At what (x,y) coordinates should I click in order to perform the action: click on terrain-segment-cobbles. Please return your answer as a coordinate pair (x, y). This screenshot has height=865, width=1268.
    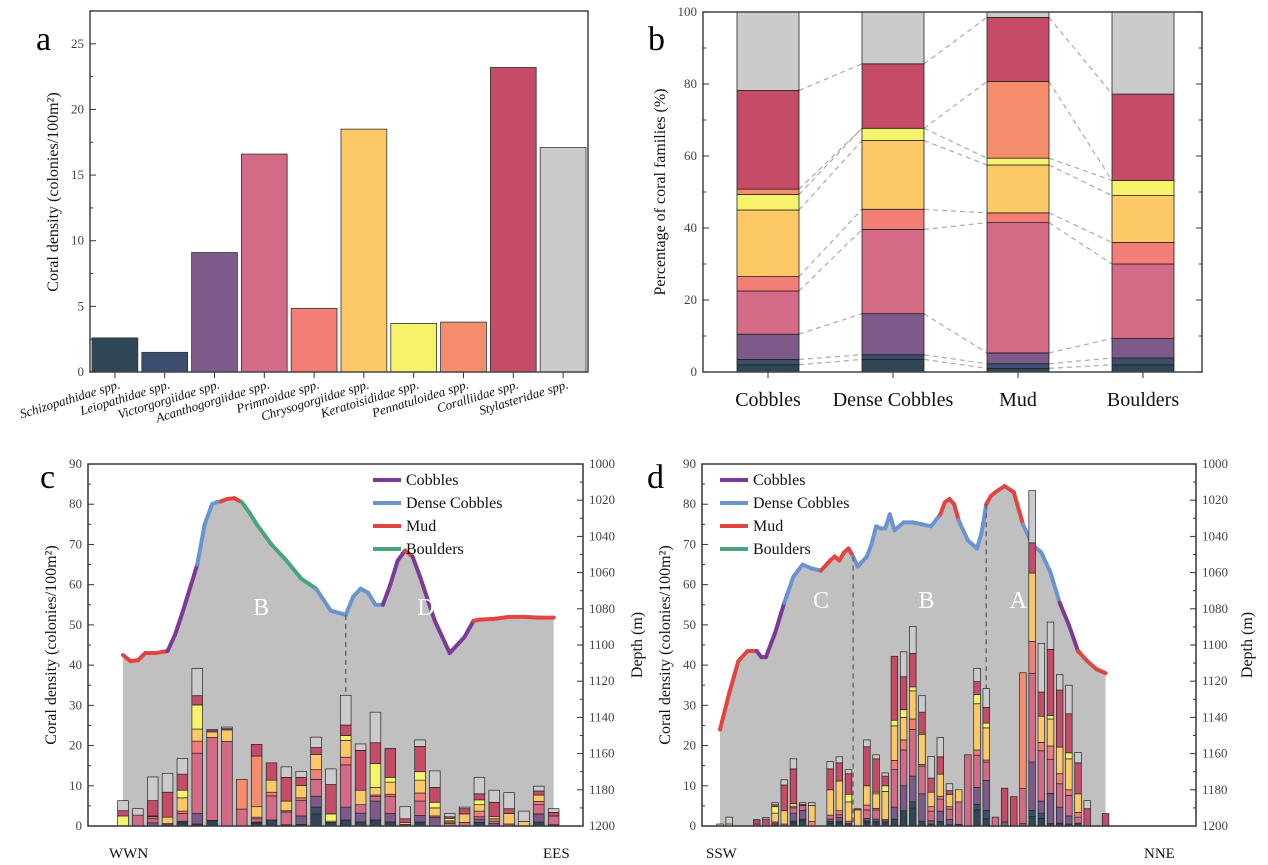
    Looking at the image, I should click on (770, 645).